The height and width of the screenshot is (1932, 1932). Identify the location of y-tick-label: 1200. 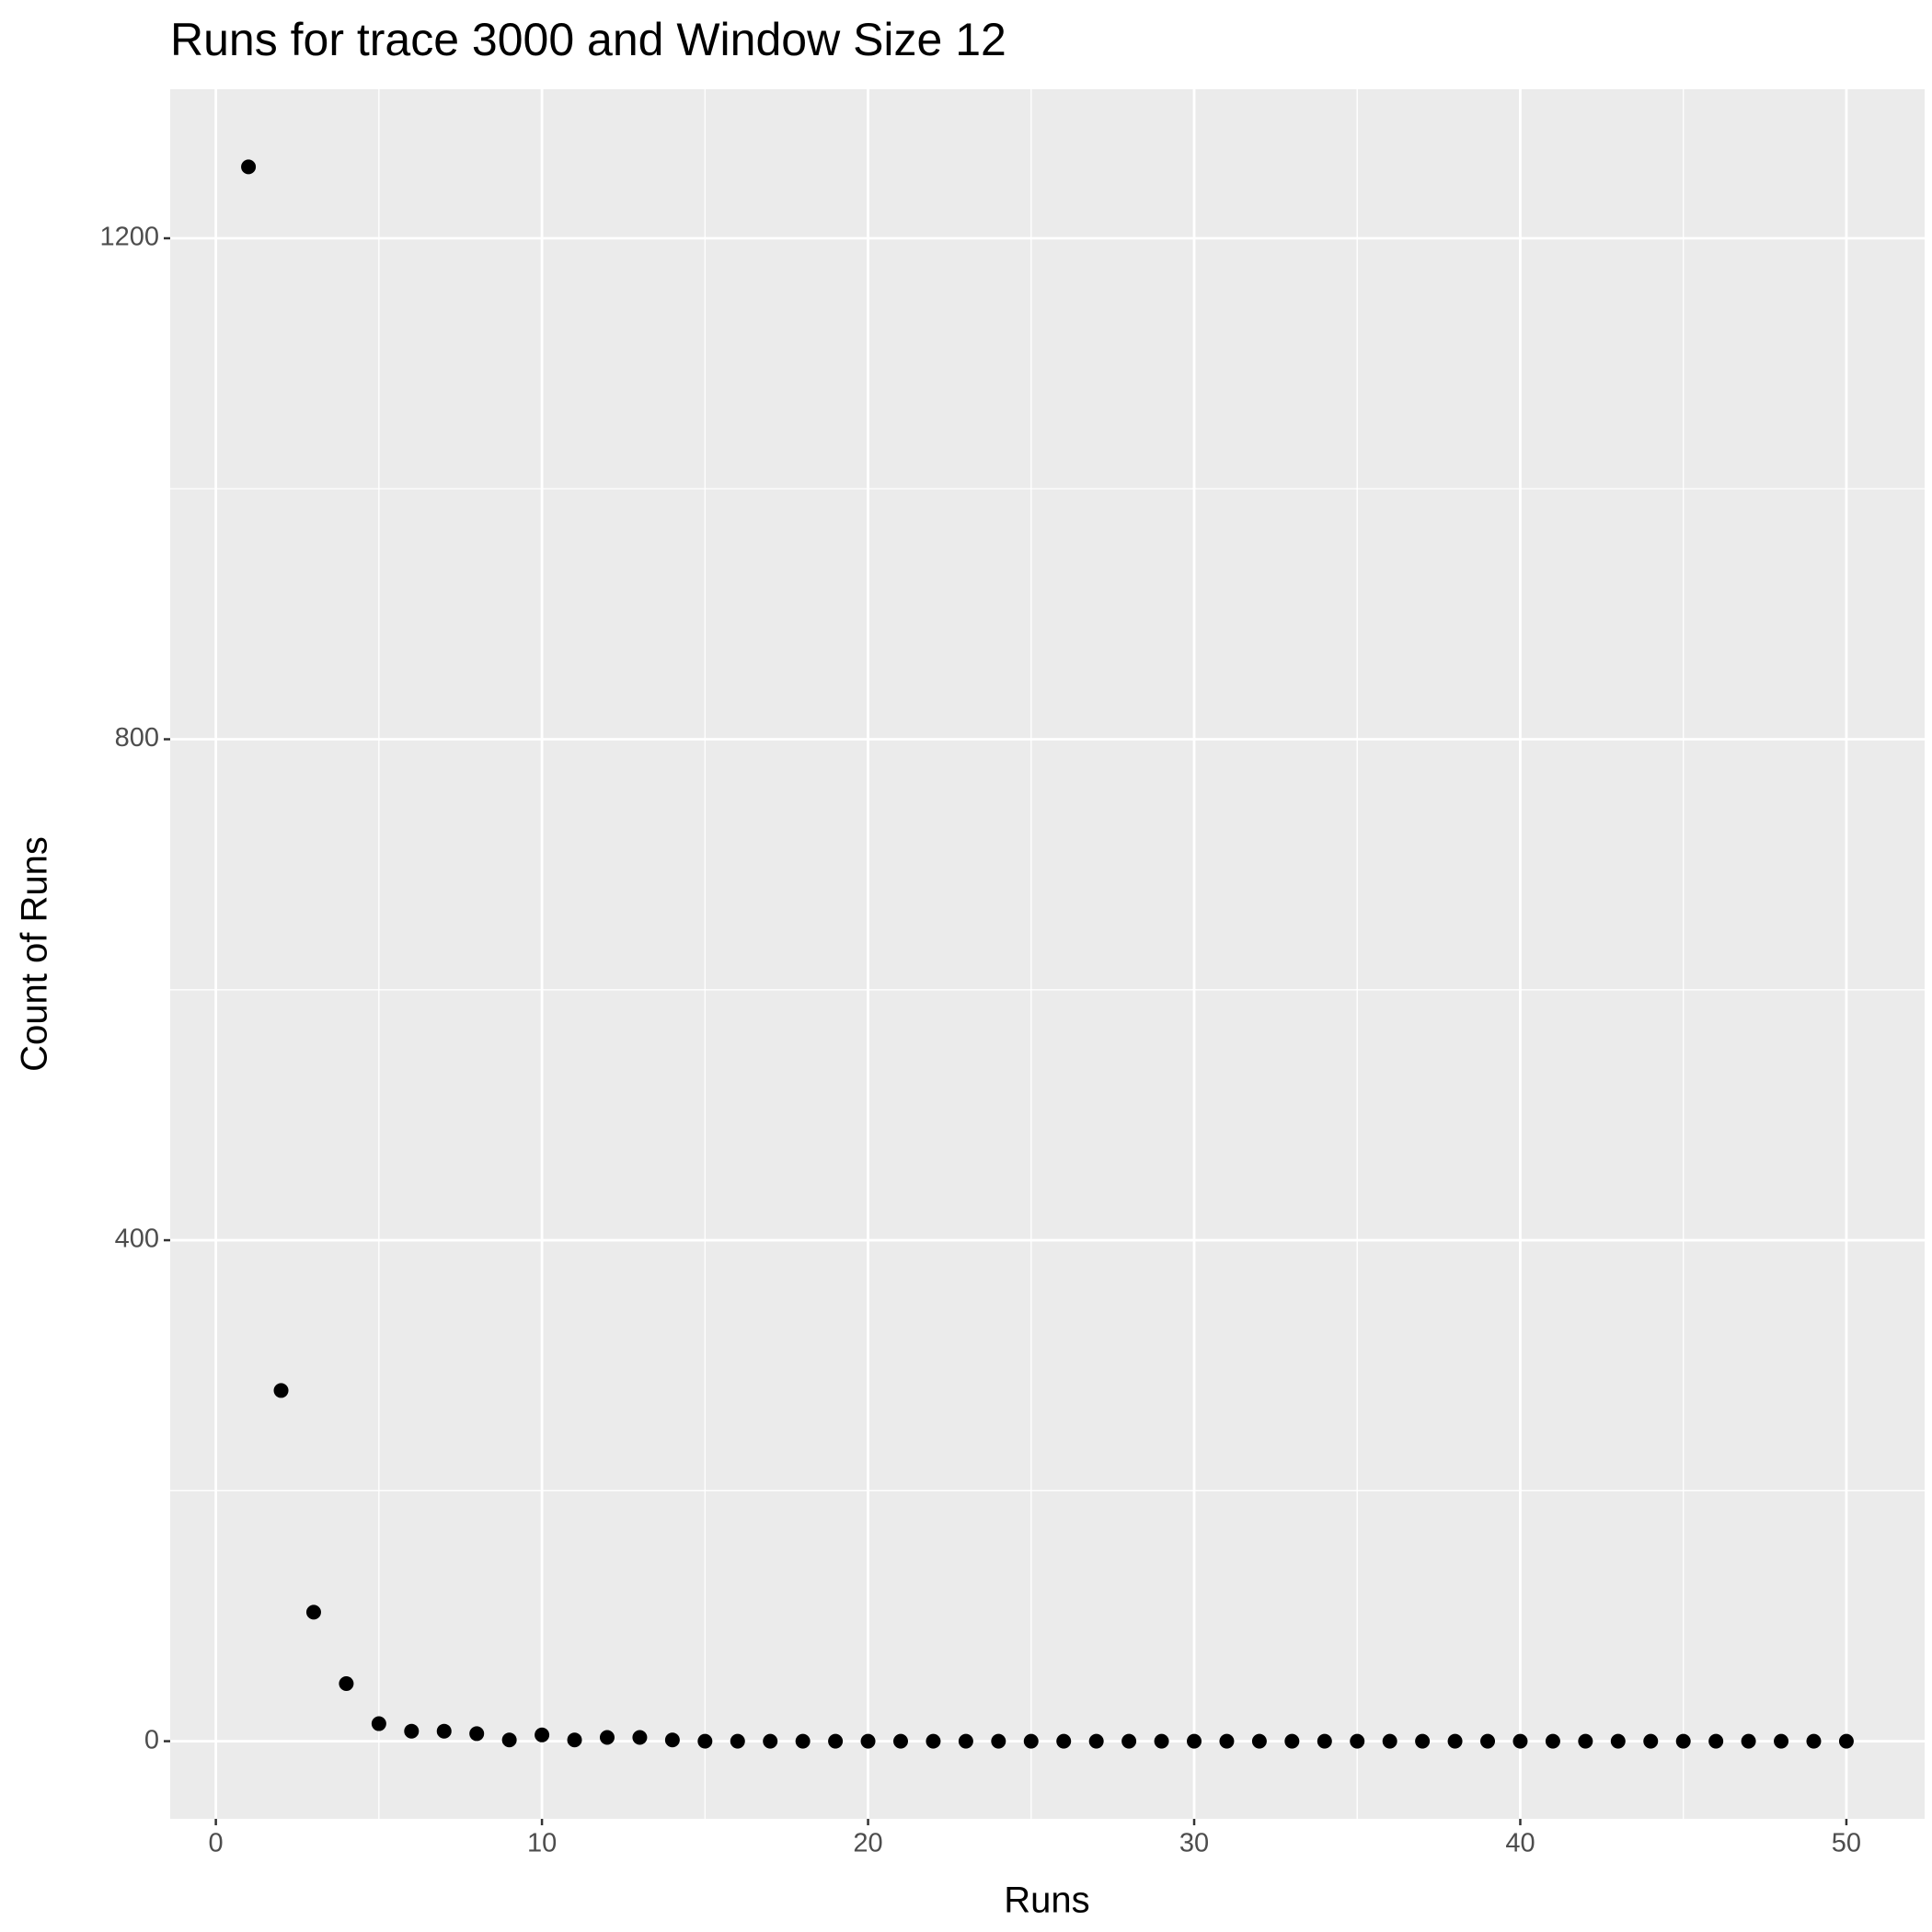
(129, 237).